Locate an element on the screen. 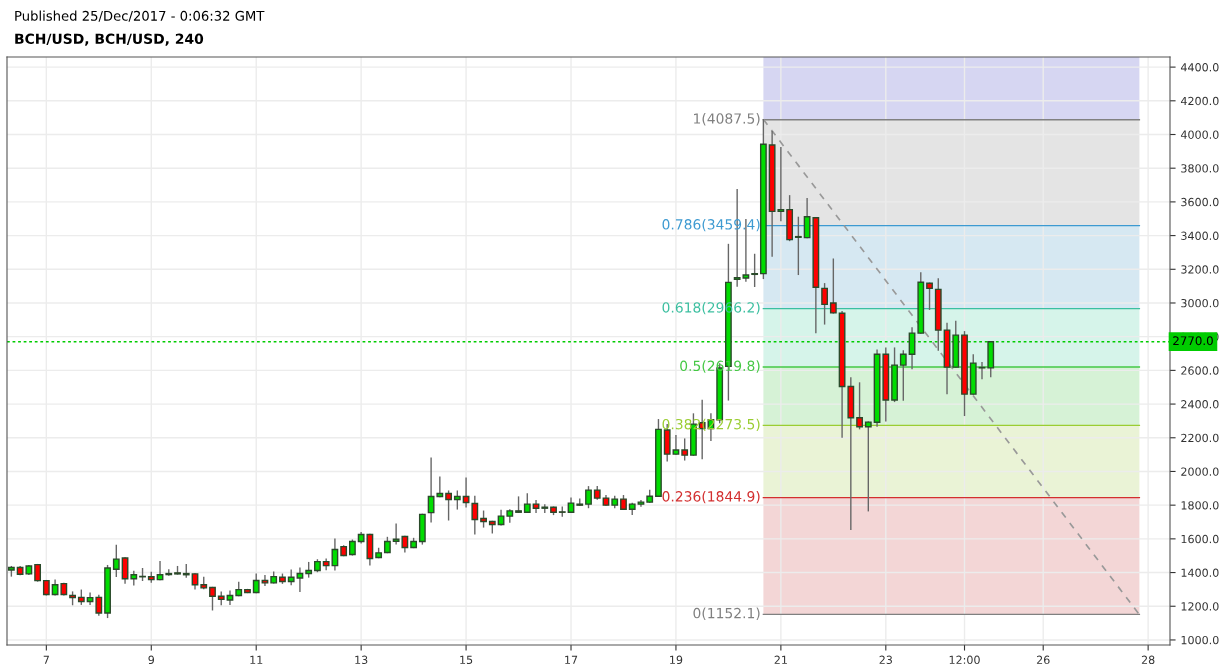 The image size is (1230, 671). ref-line-label: 1(4087.5) is located at coordinates (727, 119).